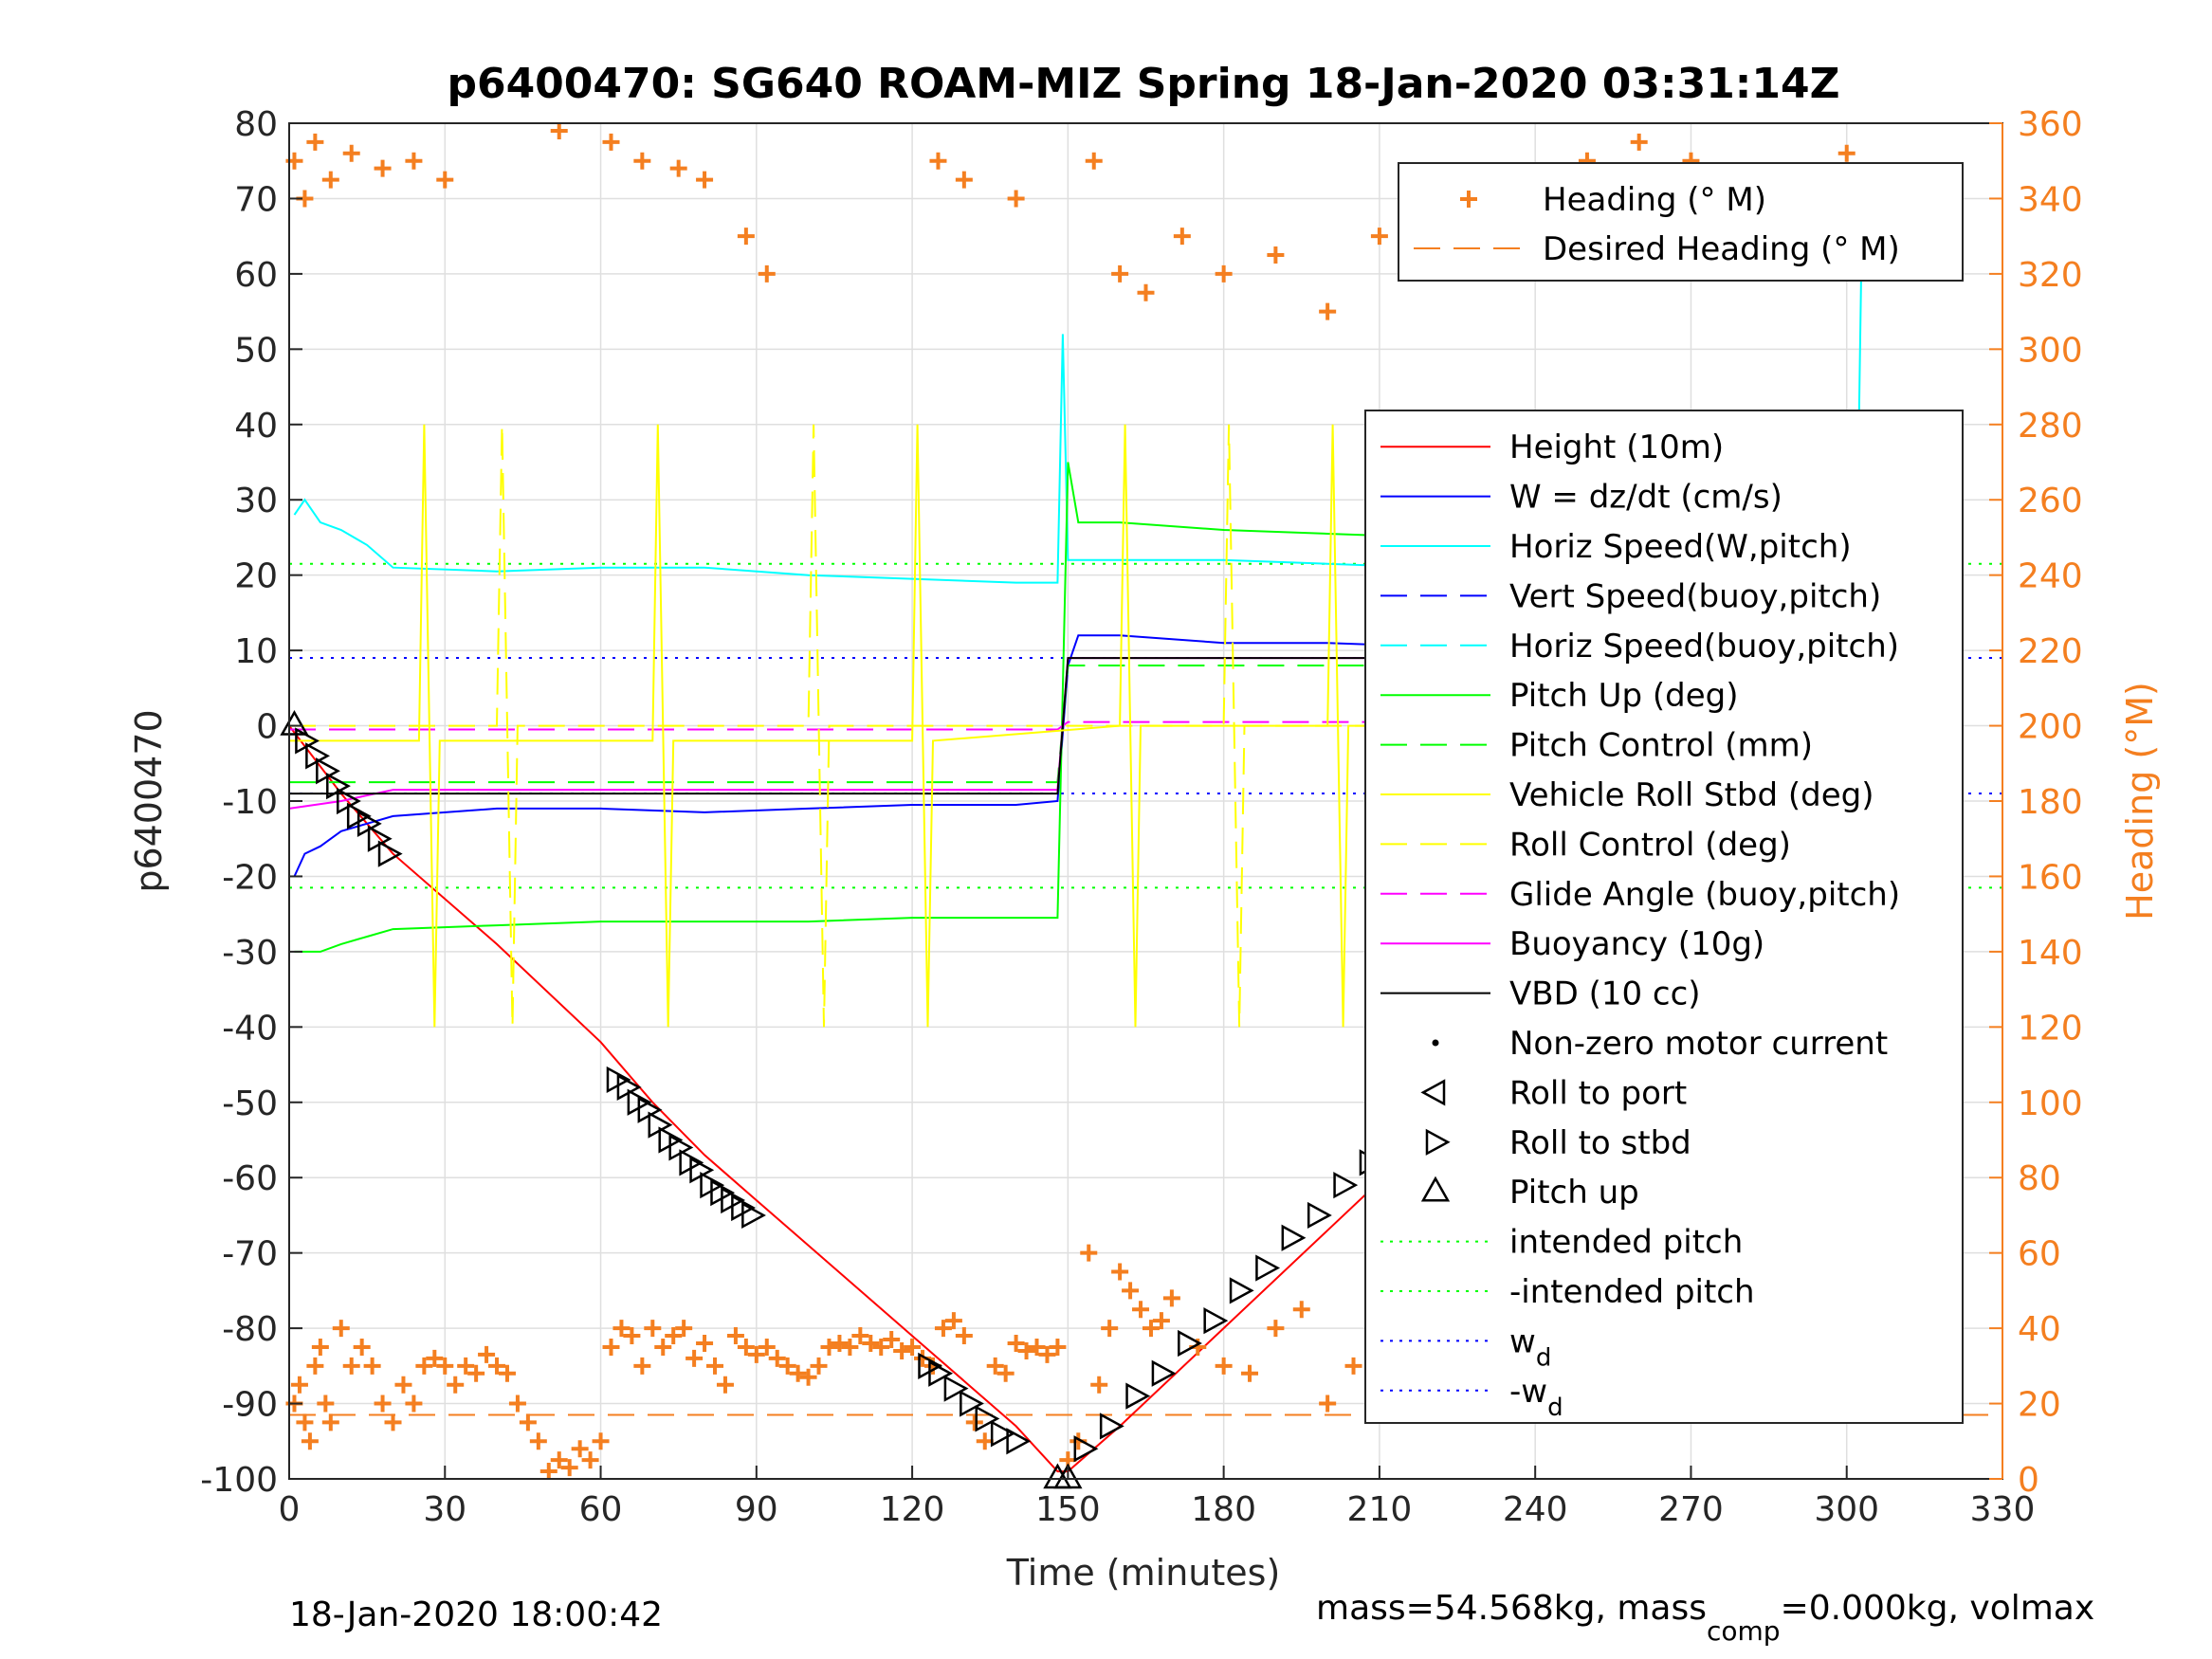 Image resolution: width=2212 pixels, height=1659 pixels. What do you see at coordinates (756, 1509) in the screenshot?
I see `x-tick-label: 90` at bounding box center [756, 1509].